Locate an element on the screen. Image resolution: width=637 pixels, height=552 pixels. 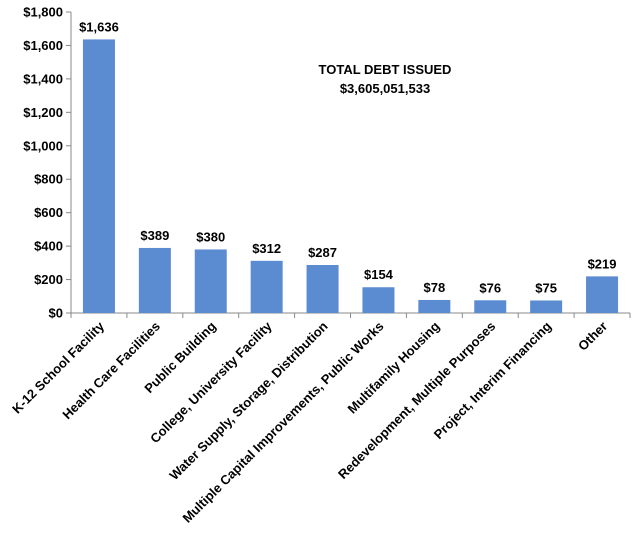
data-label: $75 is located at coordinates (546, 287).